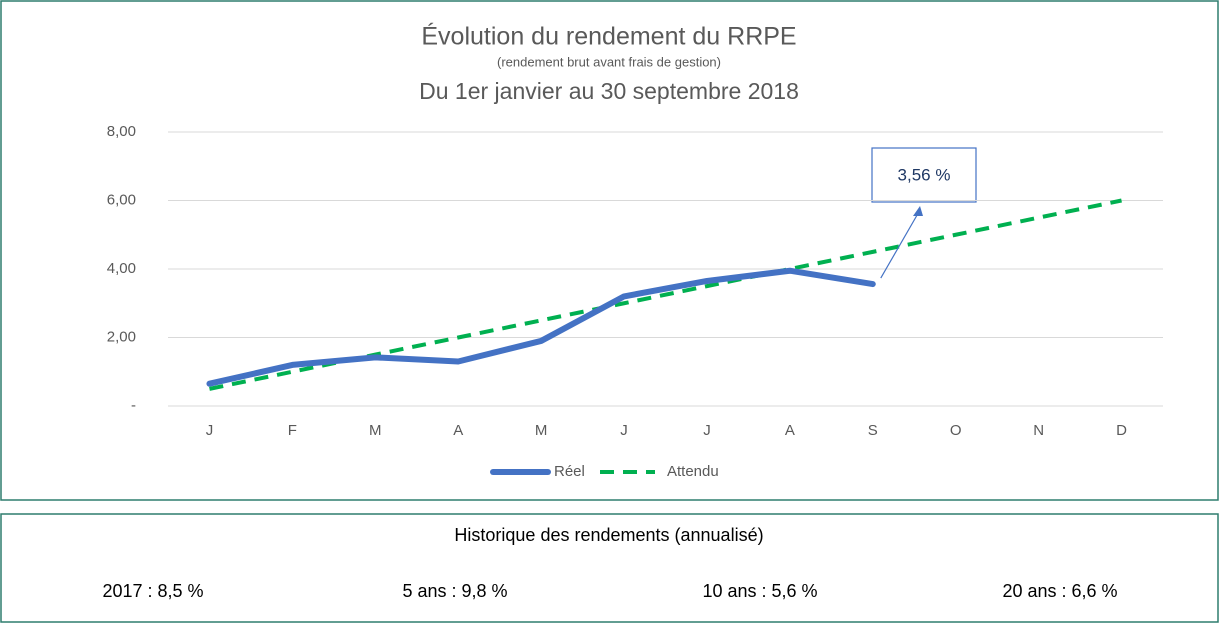  What do you see at coordinates (609, 61) in the screenshot?
I see `chart-subtitle: (rendement brut avant frais de gestion)` at bounding box center [609, 61].